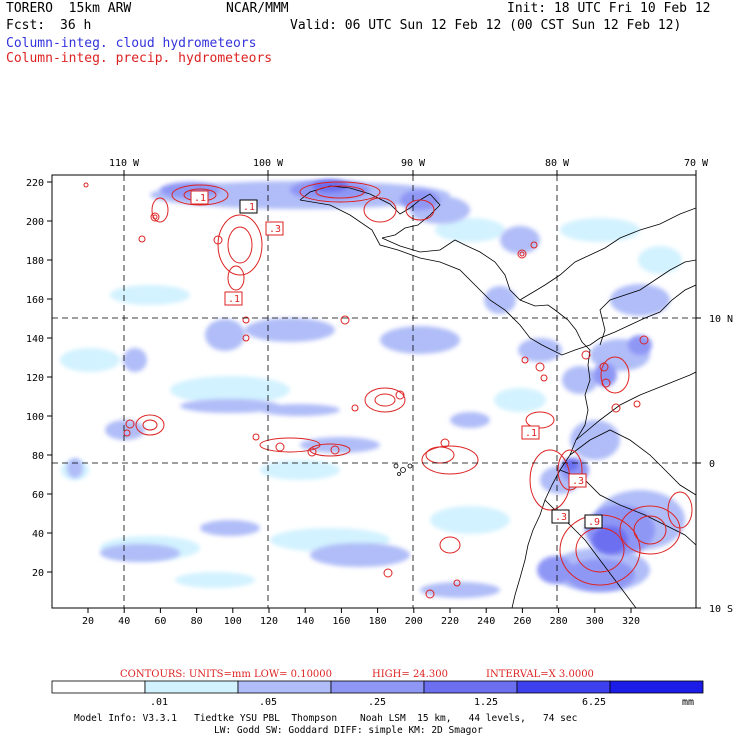 The width and height of the screenshot is (740, 740). I want to click on grid-x-label: 160, so click(341, 621).